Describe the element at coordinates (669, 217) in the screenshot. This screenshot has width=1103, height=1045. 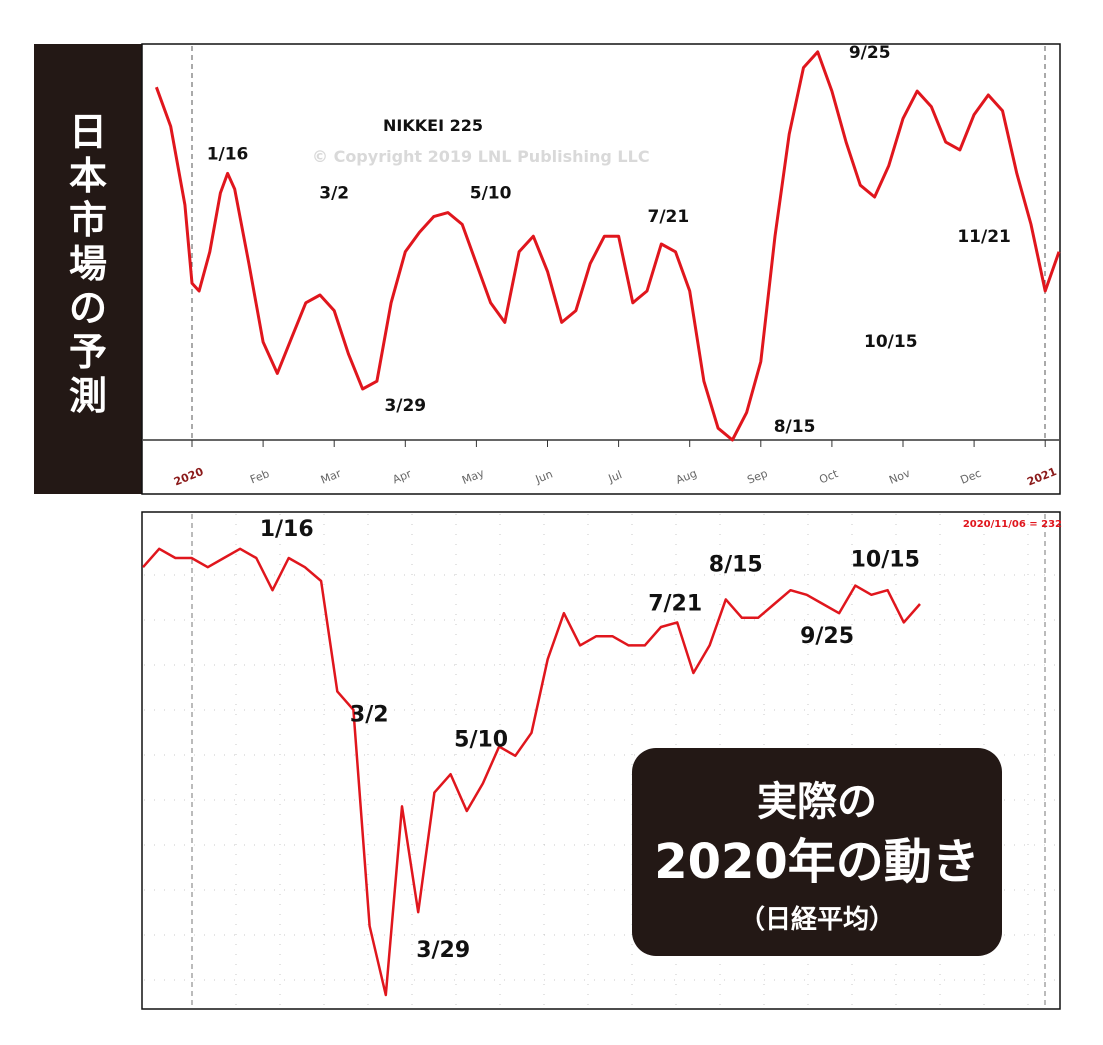
I see `forecast-annotation: 7/21` at that location.